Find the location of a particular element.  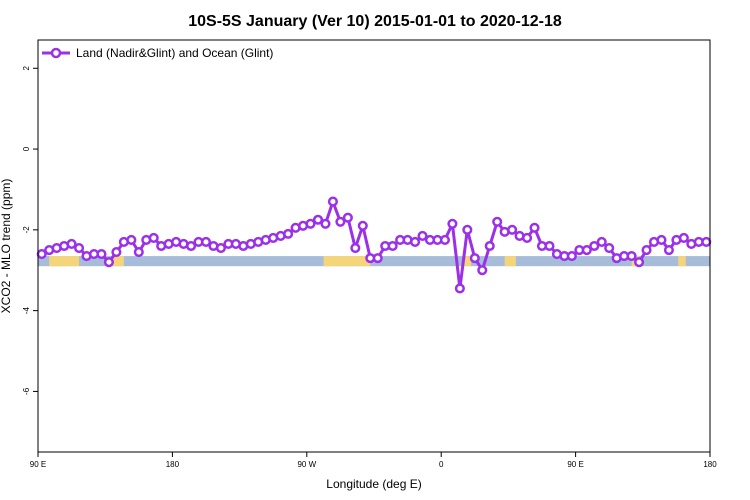

y-axis: 2 0 -2 -4 -6 is located at coordinates (30, 230).